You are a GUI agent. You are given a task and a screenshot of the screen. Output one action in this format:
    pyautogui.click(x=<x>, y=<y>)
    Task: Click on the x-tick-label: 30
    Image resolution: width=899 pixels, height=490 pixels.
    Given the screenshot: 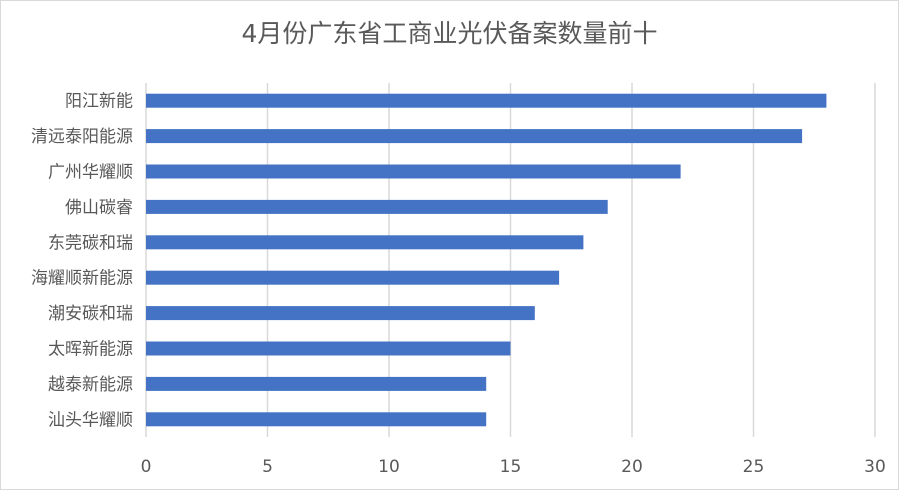 What is the action you would take?
    pyautogui.click(x=875, y=467)
    